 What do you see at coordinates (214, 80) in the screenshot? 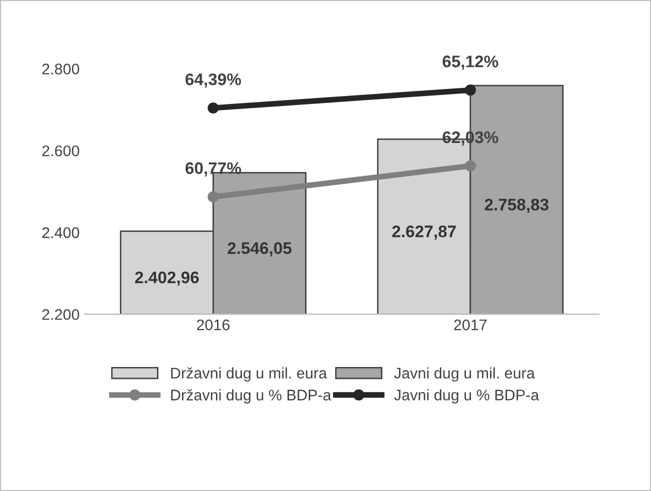
I see `data-label: 64,39%` at bounding box center [214, 80].